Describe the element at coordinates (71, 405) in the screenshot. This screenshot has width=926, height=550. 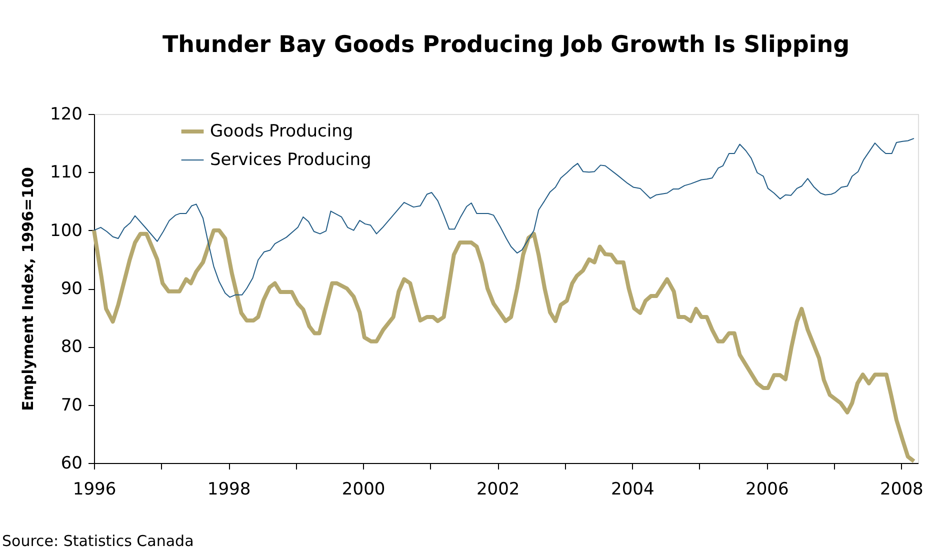
I see `y-tick-label: 70` at that location.